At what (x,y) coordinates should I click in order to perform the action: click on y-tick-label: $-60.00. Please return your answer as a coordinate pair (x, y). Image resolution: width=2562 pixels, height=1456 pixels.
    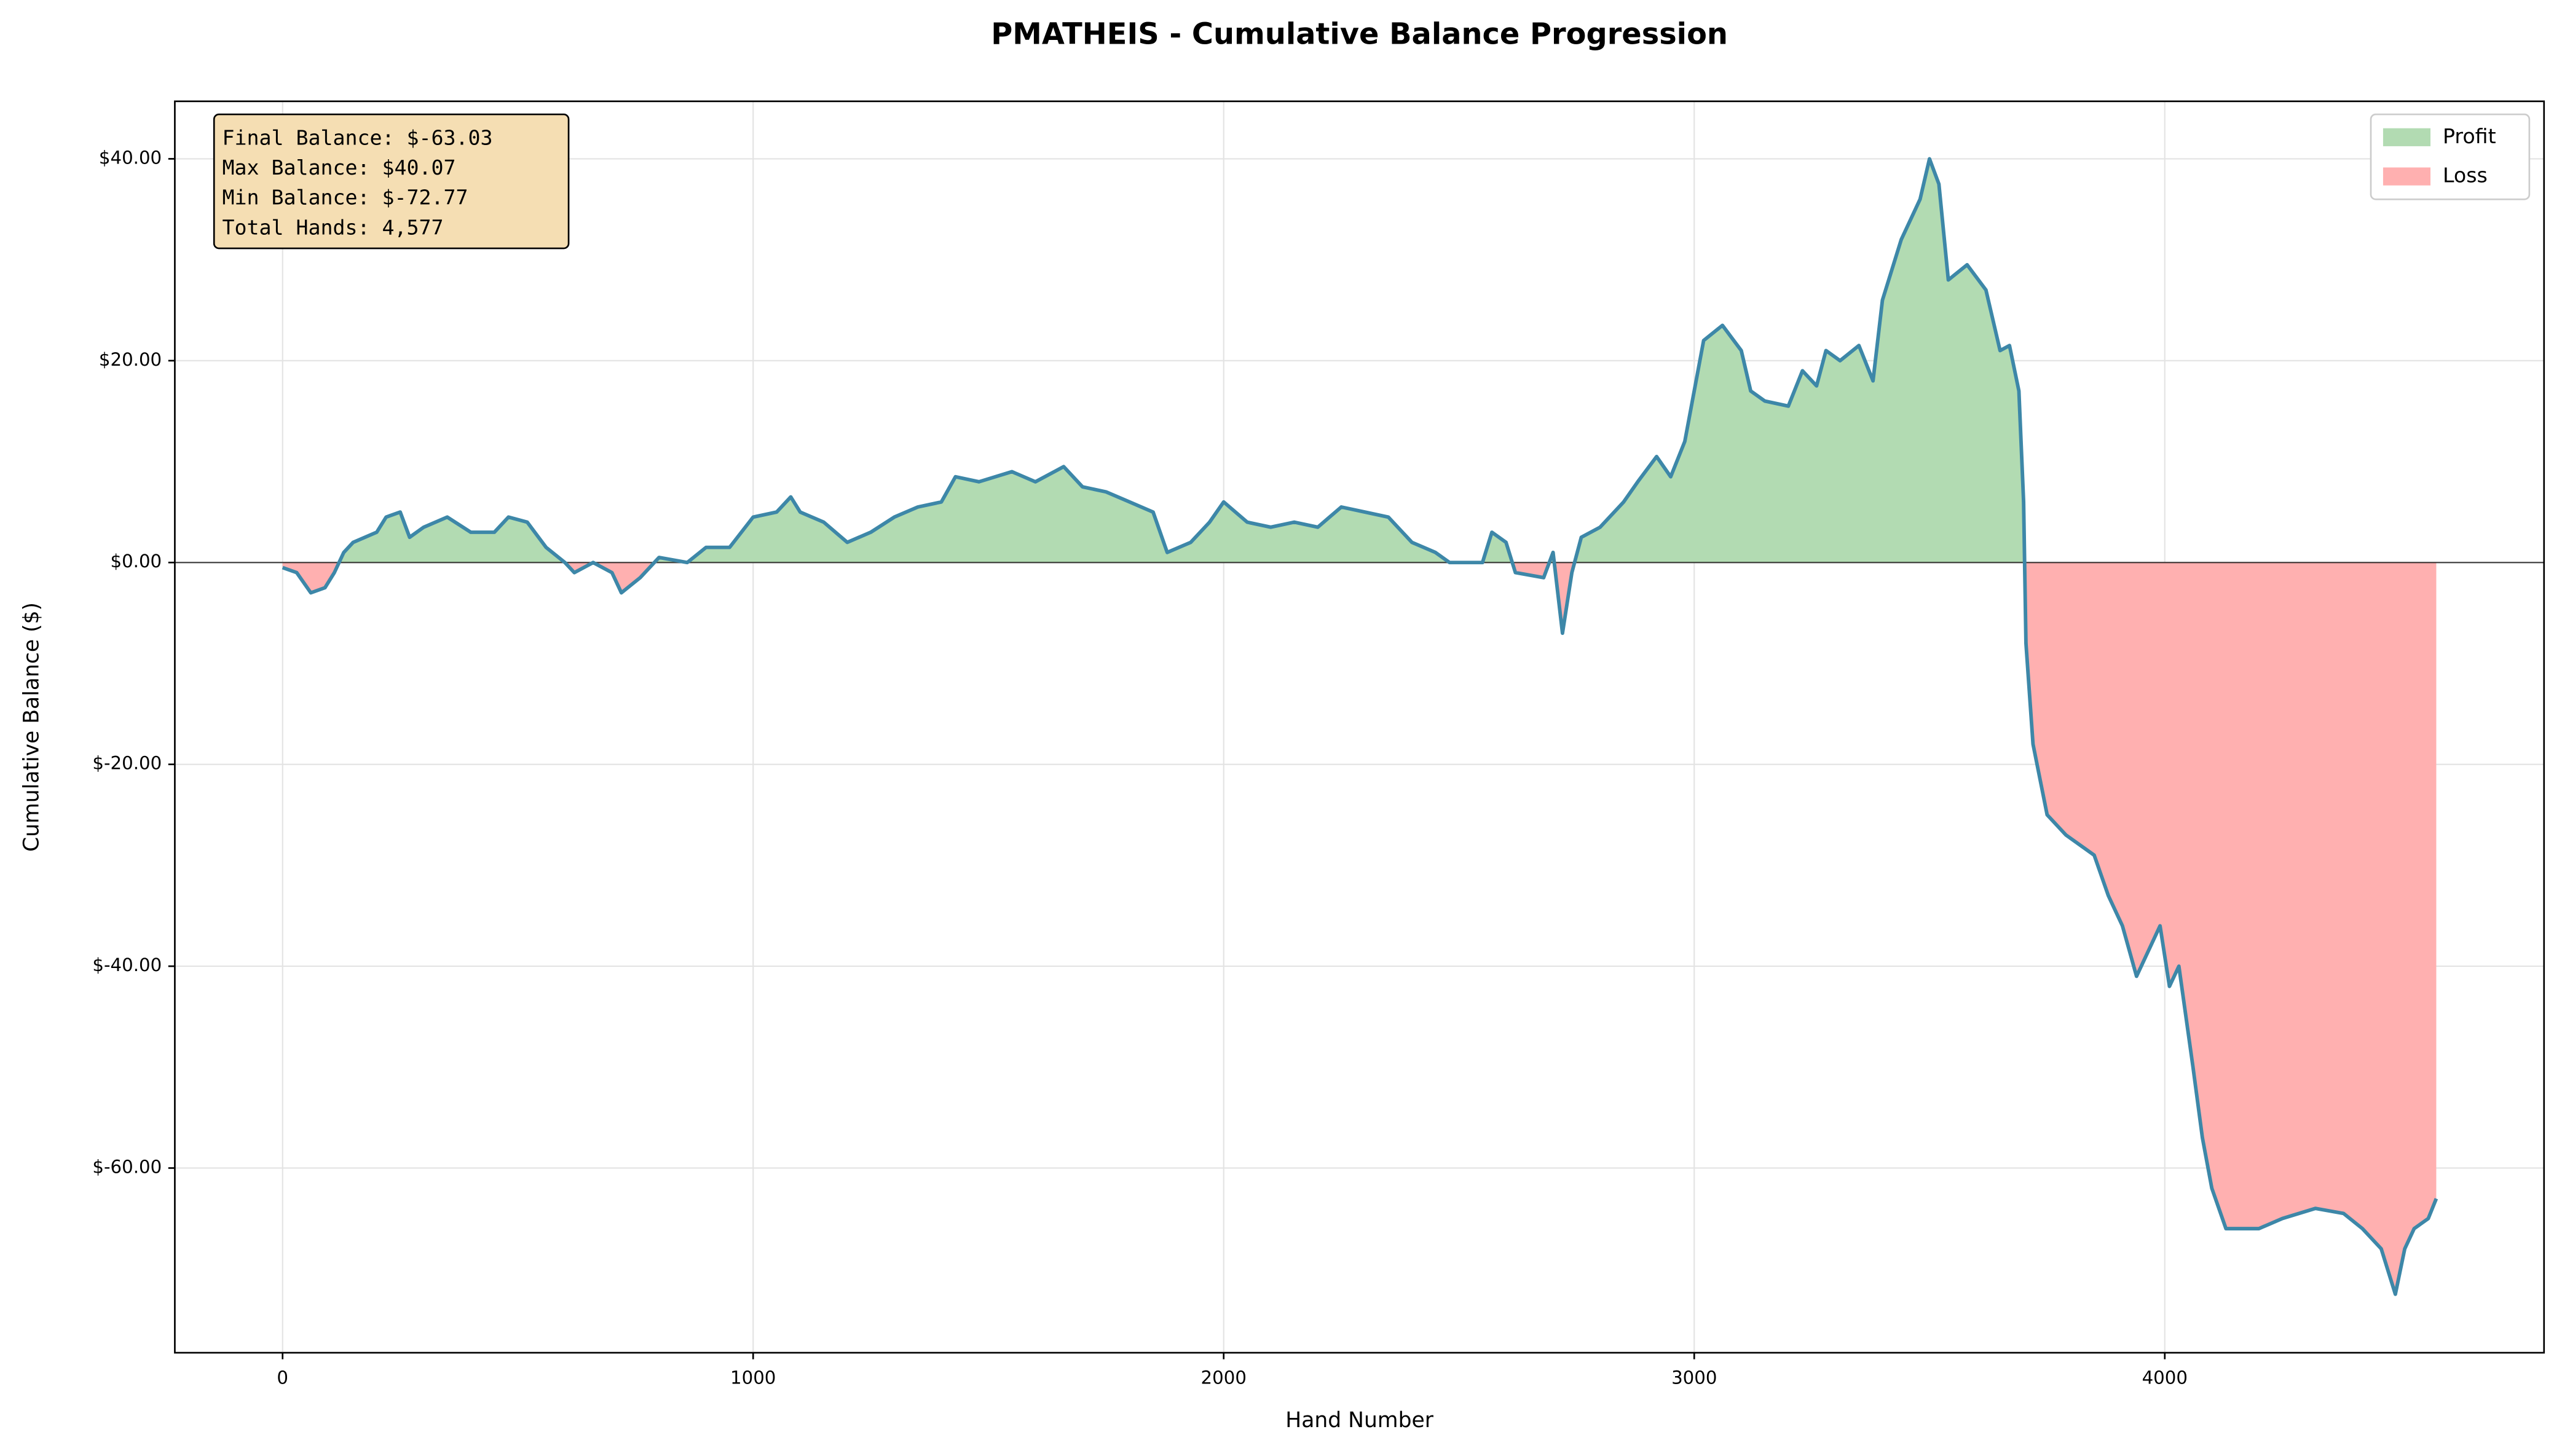
    Looking at the image, I should click on (127, 1166).